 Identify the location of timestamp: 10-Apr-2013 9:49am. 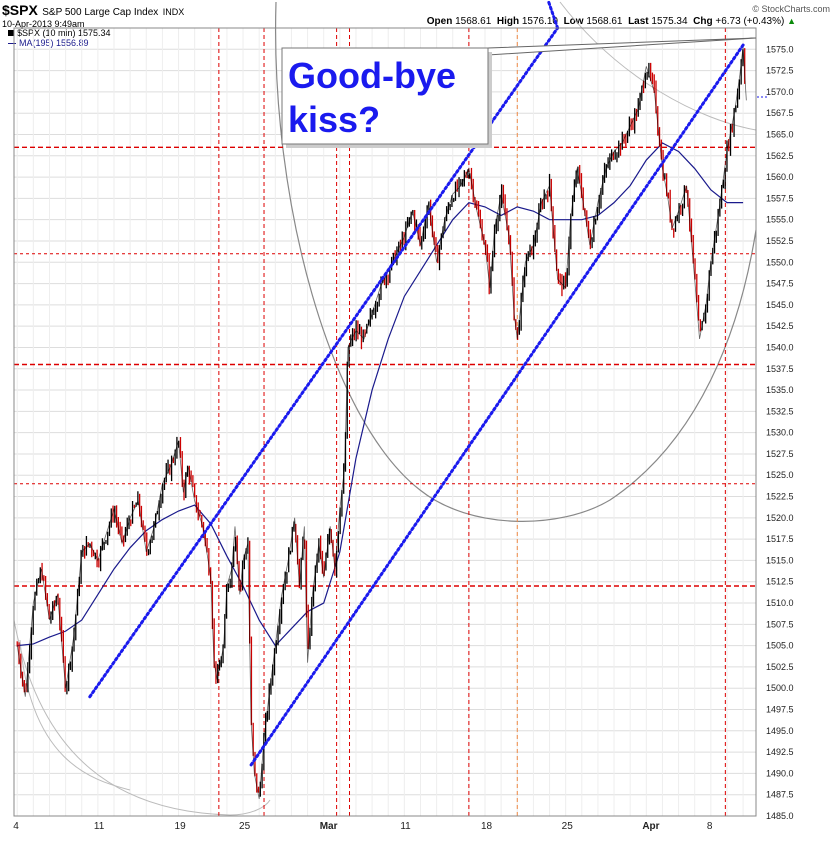
(43, 24).